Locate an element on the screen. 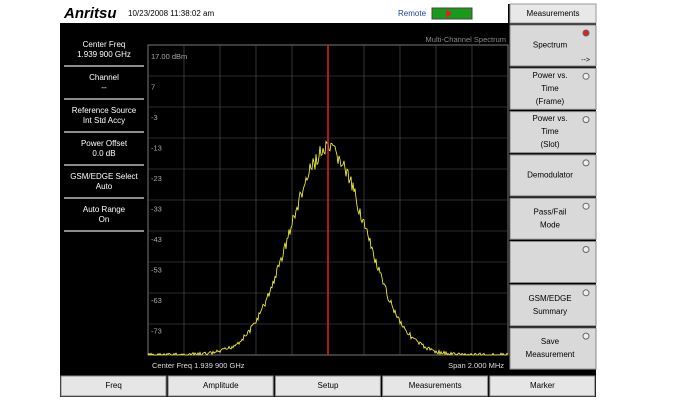  menu-button-label: (Frame) is located at coordinates (550, 101).